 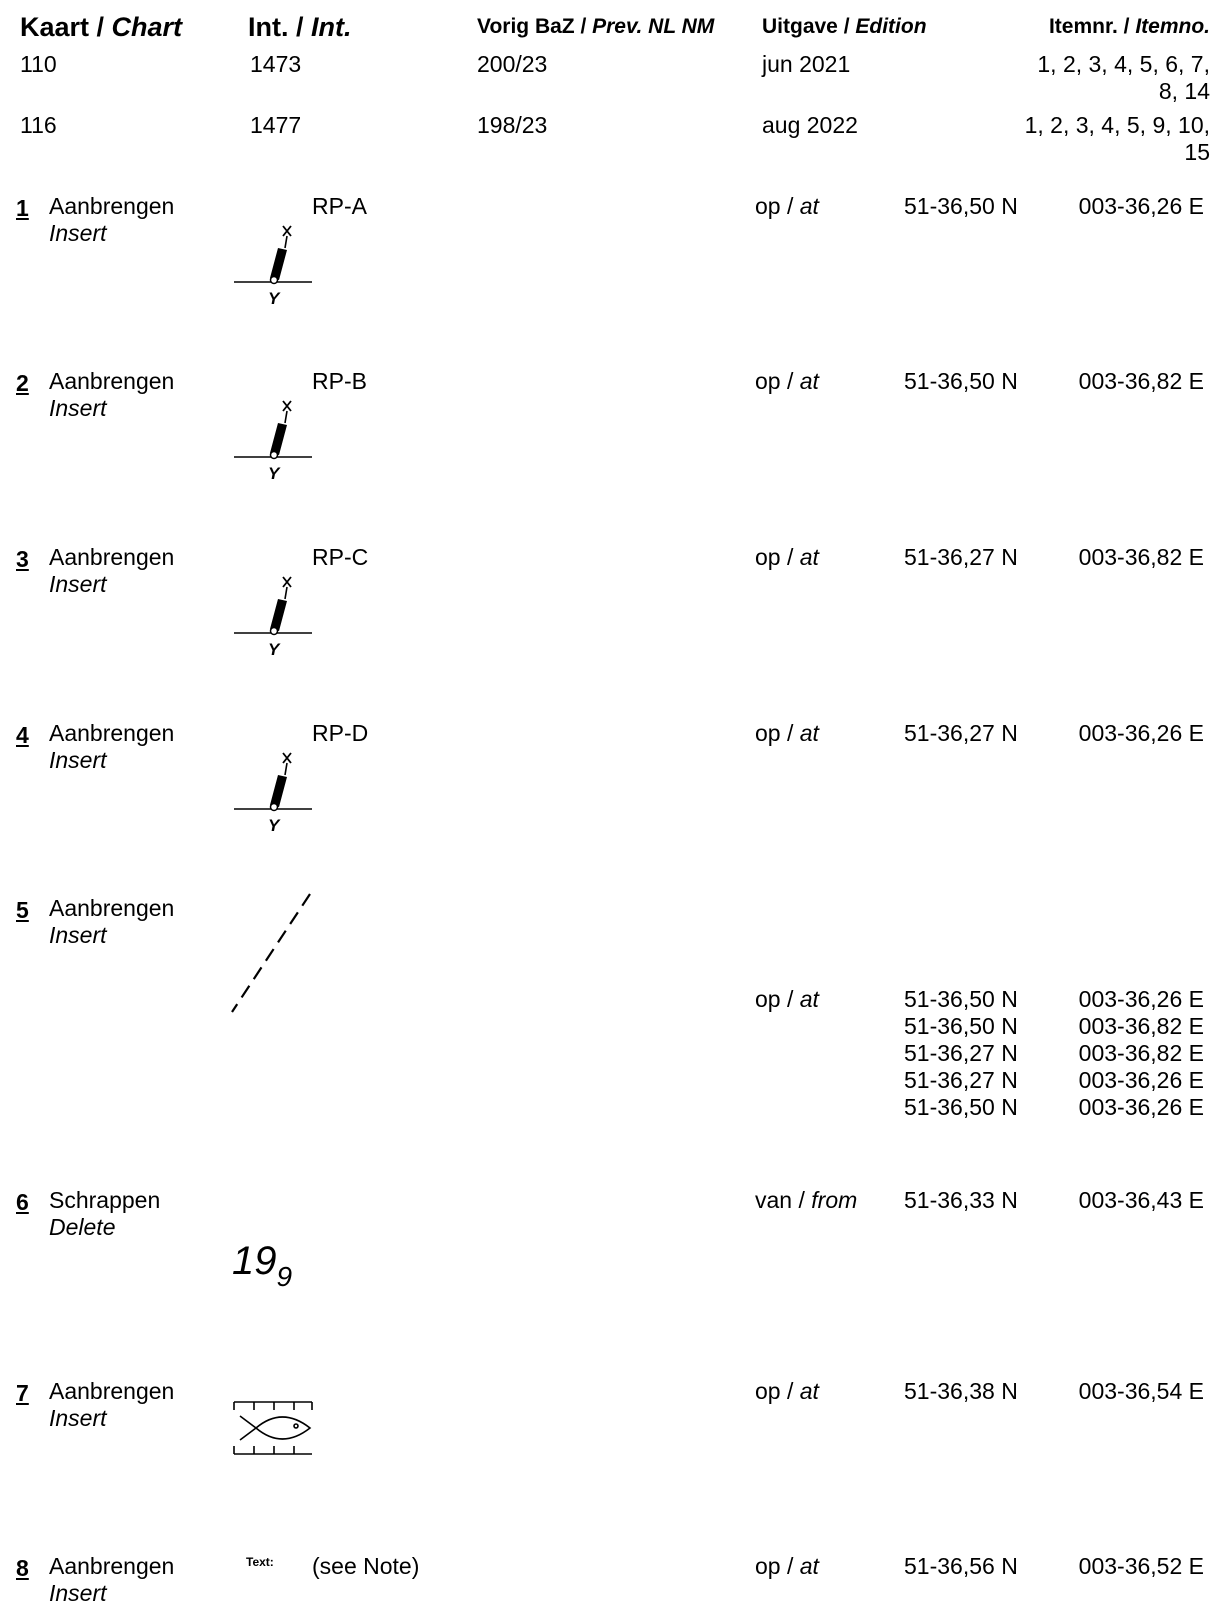 What do you see at coordinates (339, 206) in the screenshot?
I see `object-label: RP-A` at bounding box center [339, 206].